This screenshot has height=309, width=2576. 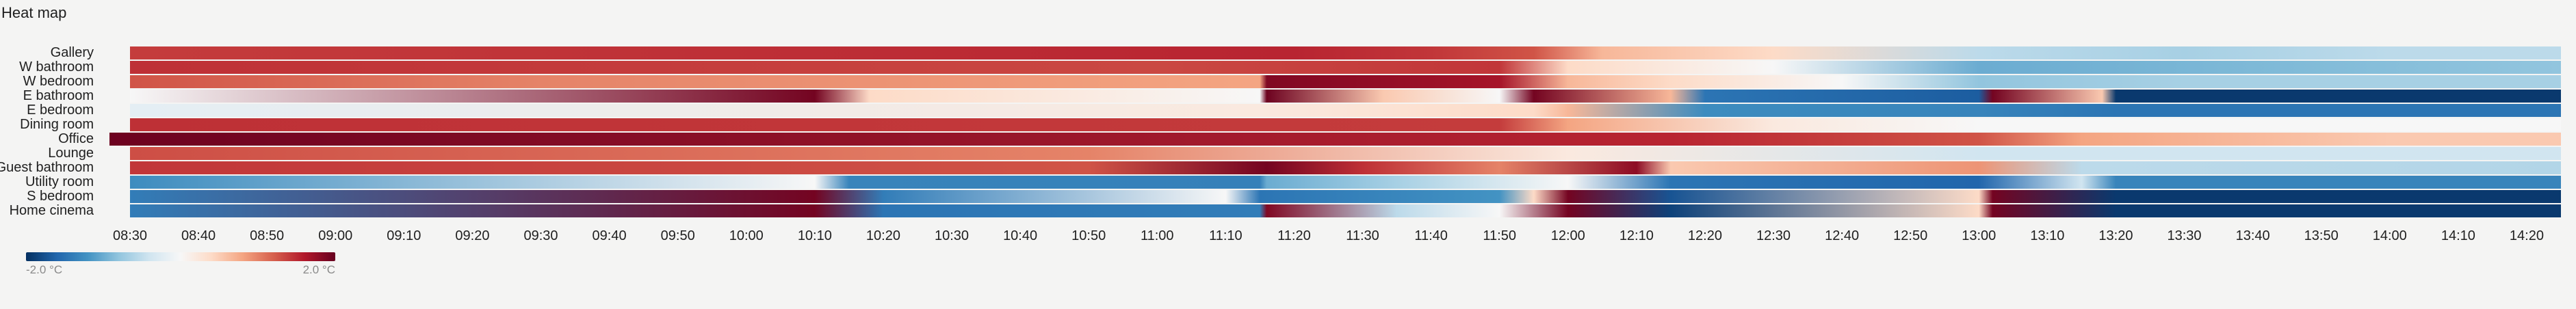 What do you see at coordinates (76, 138) in the screenshot?
I see `row-label: Office` at bounding box center [76, 138].